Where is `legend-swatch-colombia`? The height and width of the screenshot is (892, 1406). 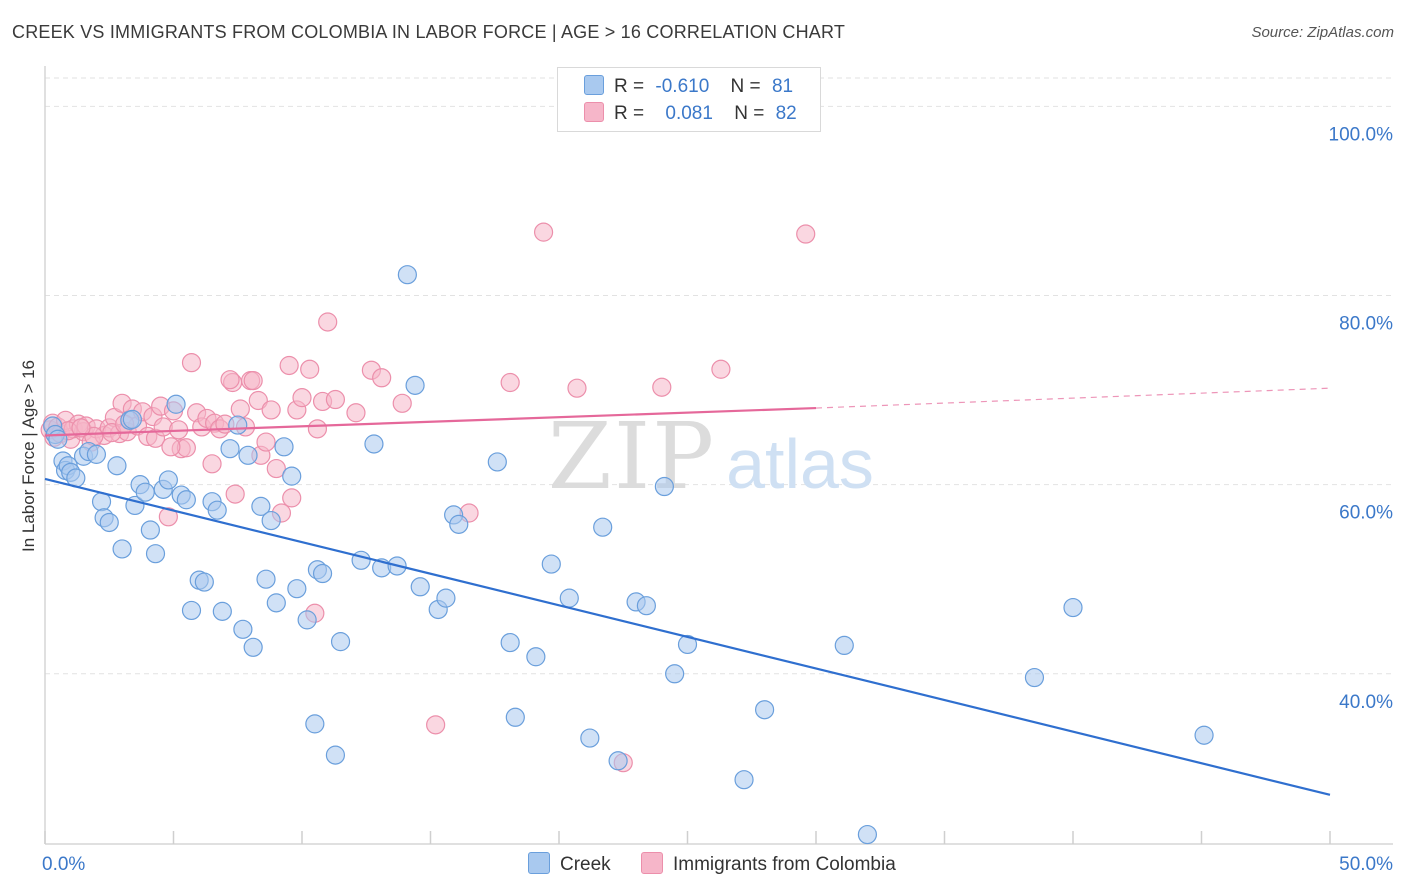 legend-swatch-colombia is located at coordinates (594, 112).